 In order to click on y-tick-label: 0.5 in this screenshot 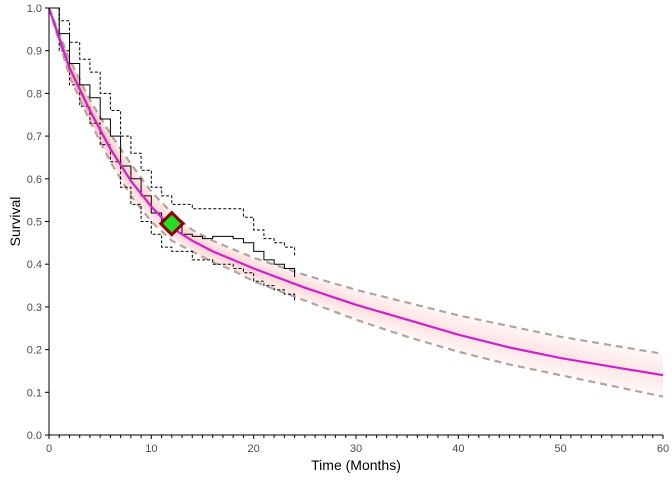, I will do `click(34, 223)`.